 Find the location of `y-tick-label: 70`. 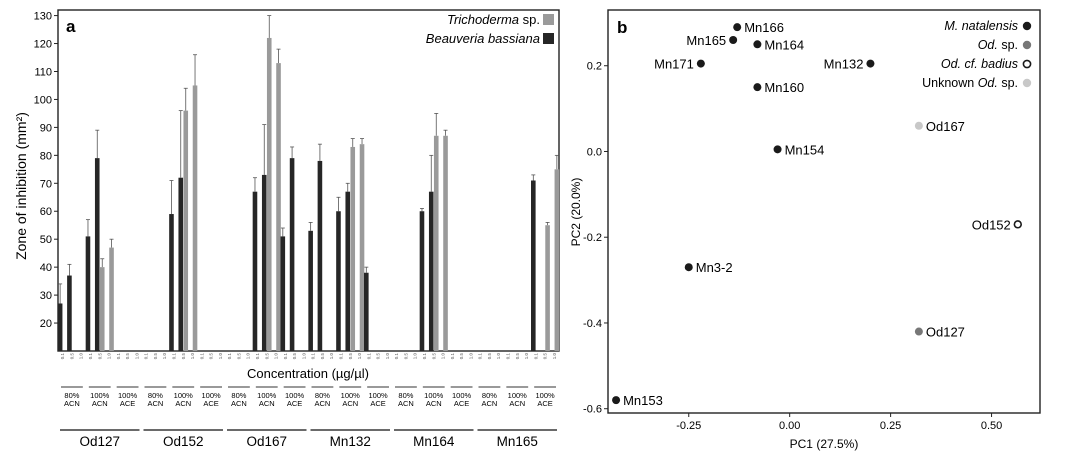

y-tick-label: 70 is located at coordinates (46, 184).